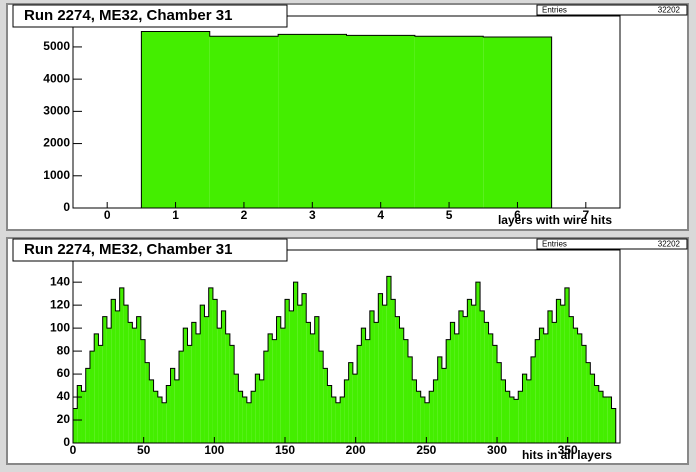 The image size is (696, 472). What do you see at coordinates (64, 396) in the screenshot?
I see `y-tick-label: 40` at bounding box center [64, 396].